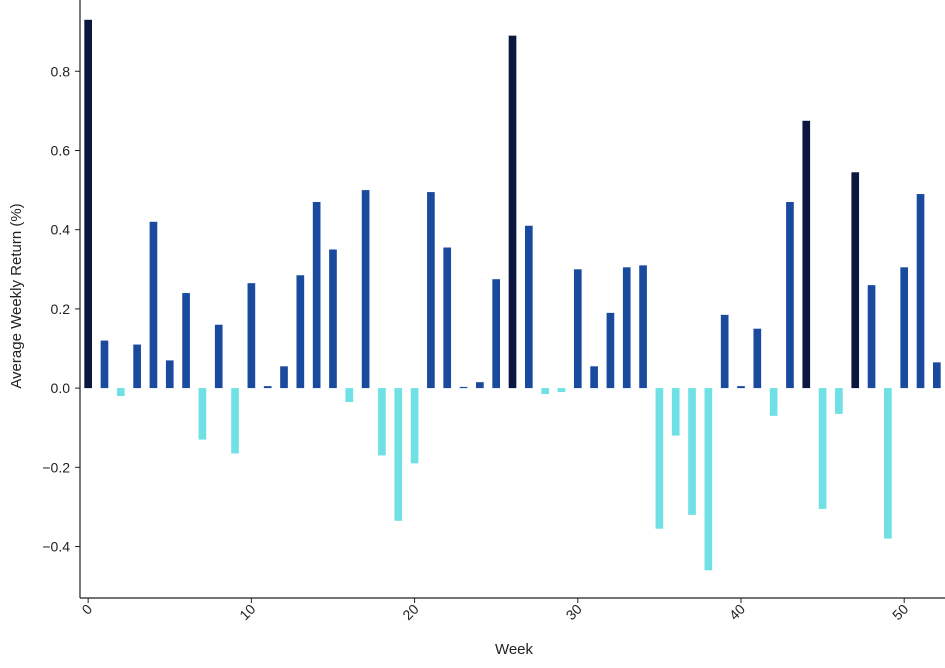 The height and width of the screenshot is (668, 945). I want to click on x-axis-title: Week, so click(514, 649).